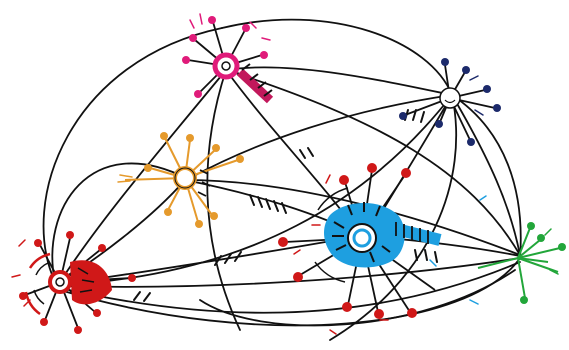 Image resolution: width=569 pixels, height=350 pixels. What do you see at coordinates (521, 263) in the screenshot?
I see `green-hub-icon` at bounding box center [521, 263].